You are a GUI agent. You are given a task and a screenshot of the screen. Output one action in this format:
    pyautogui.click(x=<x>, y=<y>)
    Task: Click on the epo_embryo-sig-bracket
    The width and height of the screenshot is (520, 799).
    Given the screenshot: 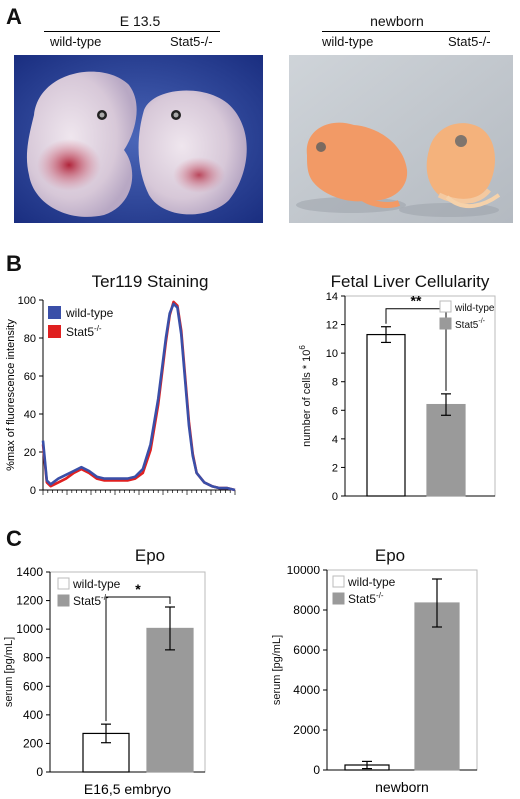 What is the action you would take?
    pyautogui.click(x=138, y=659)
    